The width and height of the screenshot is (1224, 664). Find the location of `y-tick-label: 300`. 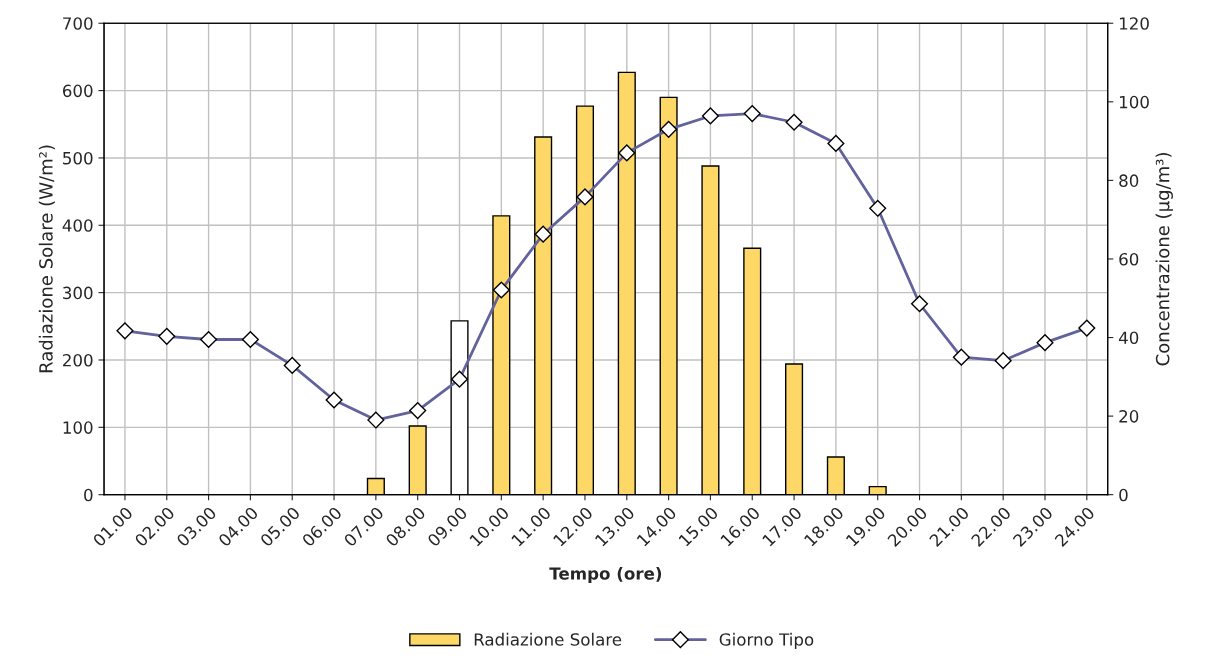

y-tick-label: 300 is located at coordinates (78, 293).